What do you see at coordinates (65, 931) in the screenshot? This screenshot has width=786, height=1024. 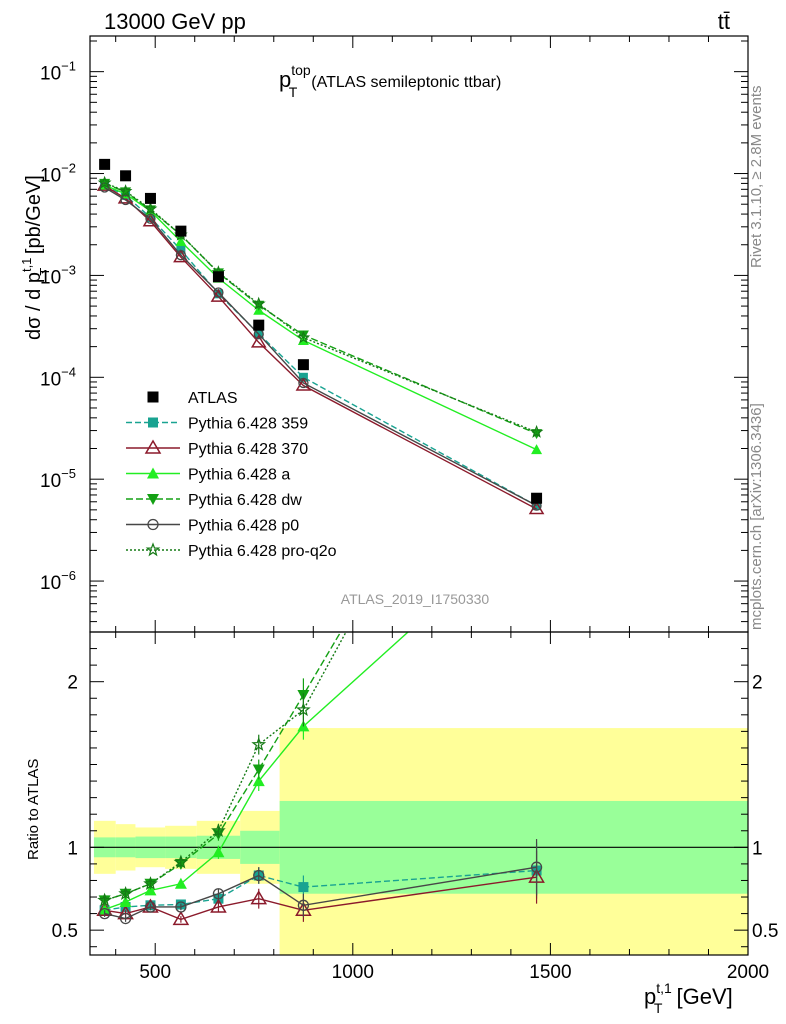 I see `y-tick-label-bottom-left: 0.5` at bounding box center [65, 931].